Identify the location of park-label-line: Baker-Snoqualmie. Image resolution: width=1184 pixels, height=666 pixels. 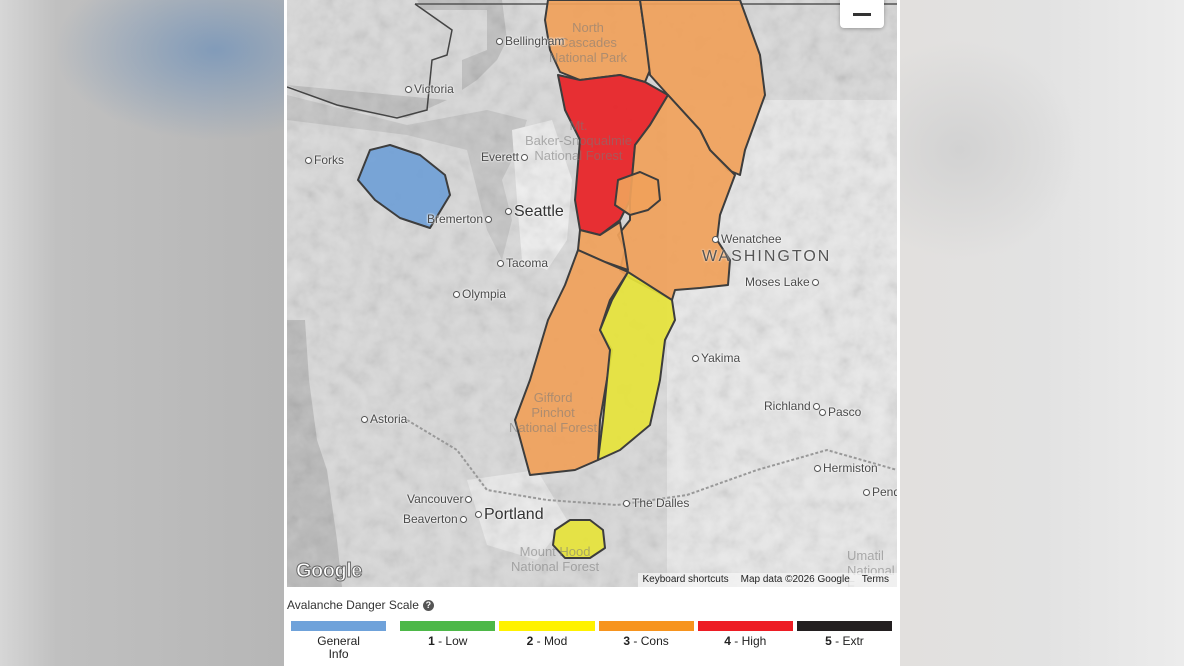
(578, 140).